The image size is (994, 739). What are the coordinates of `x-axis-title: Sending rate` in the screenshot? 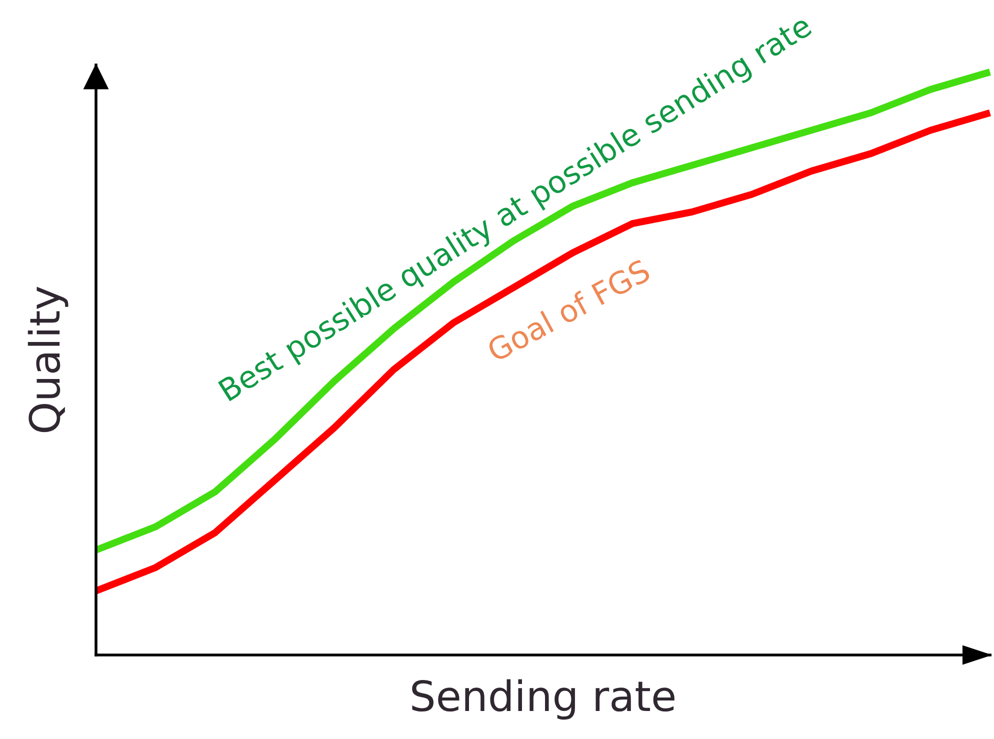 It's located at (543, 699).